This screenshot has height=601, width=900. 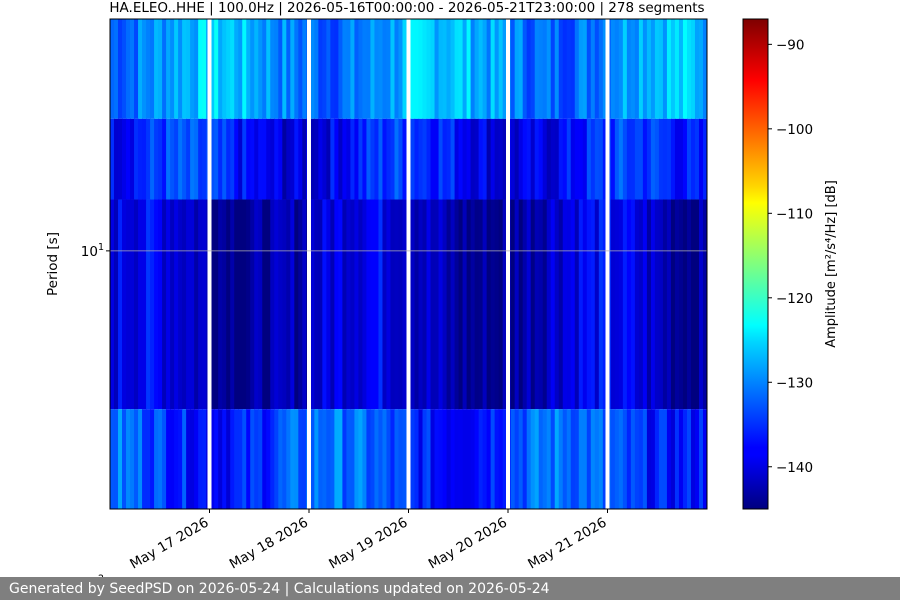 What do you see at coordinates (269, 544) in the screenshot?
I see `x-tick-label: May 18 2026` at bounding box center [269, 544].